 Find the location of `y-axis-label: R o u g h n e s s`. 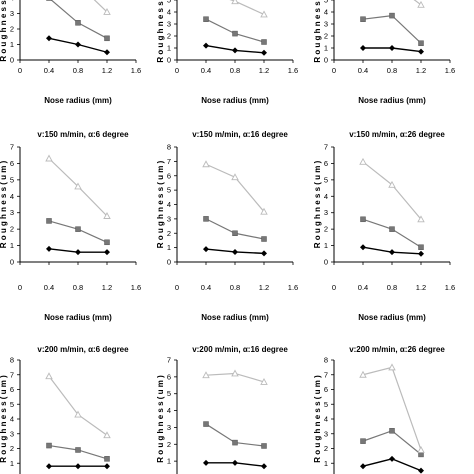

y-axis-label: R o u g h n e s s is located at coordinates (4, 31).